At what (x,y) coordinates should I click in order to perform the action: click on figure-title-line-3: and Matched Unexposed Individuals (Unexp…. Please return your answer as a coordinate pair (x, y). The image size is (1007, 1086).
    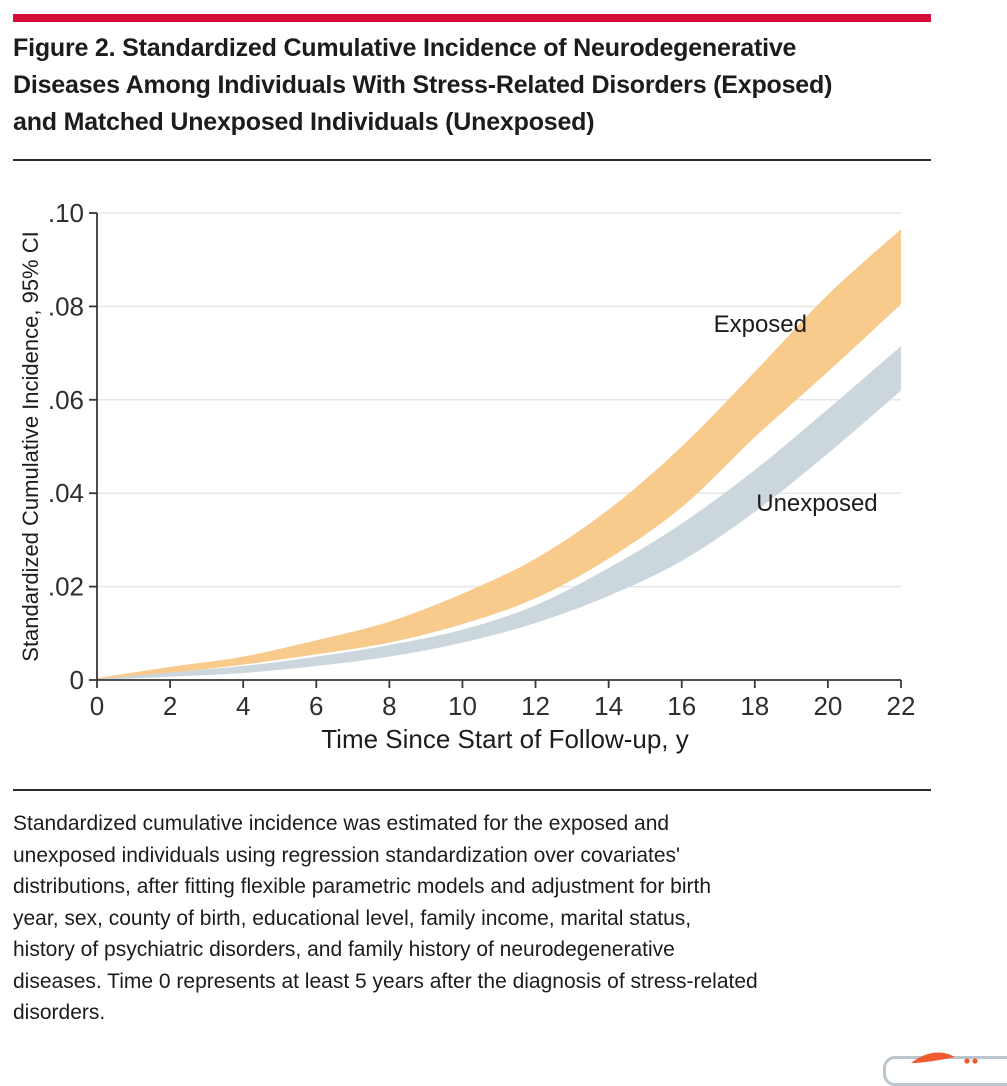
    Looking at the image, I should click on (304, 122).